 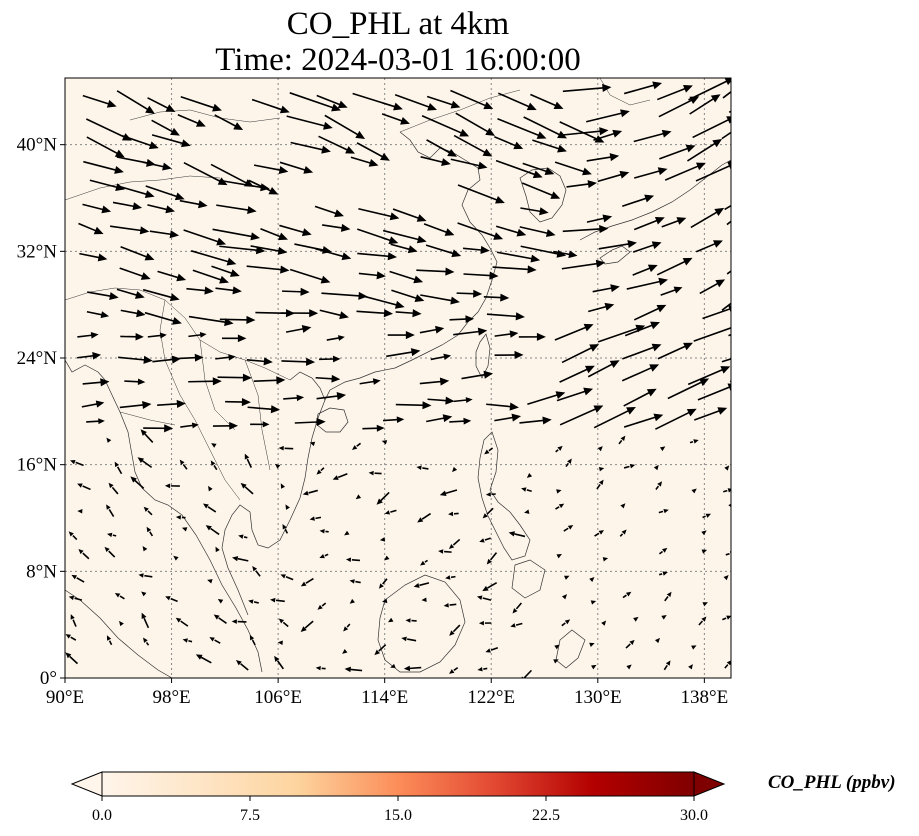 I want to click on colorbar-ticks: 0.0 7.5 15.0 22.5 30.0, so click(x=400, y=810).